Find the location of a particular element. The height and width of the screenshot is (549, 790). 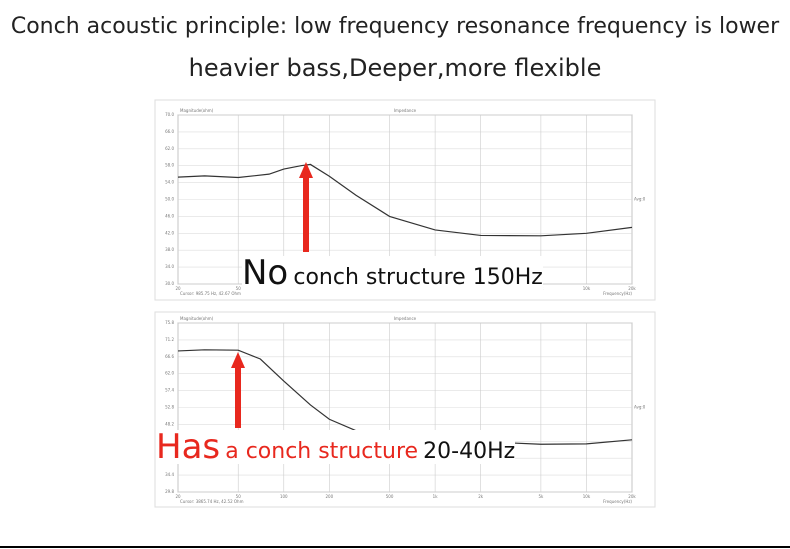

y-tick-label: 66.0 is located at coordinates (169, 131).